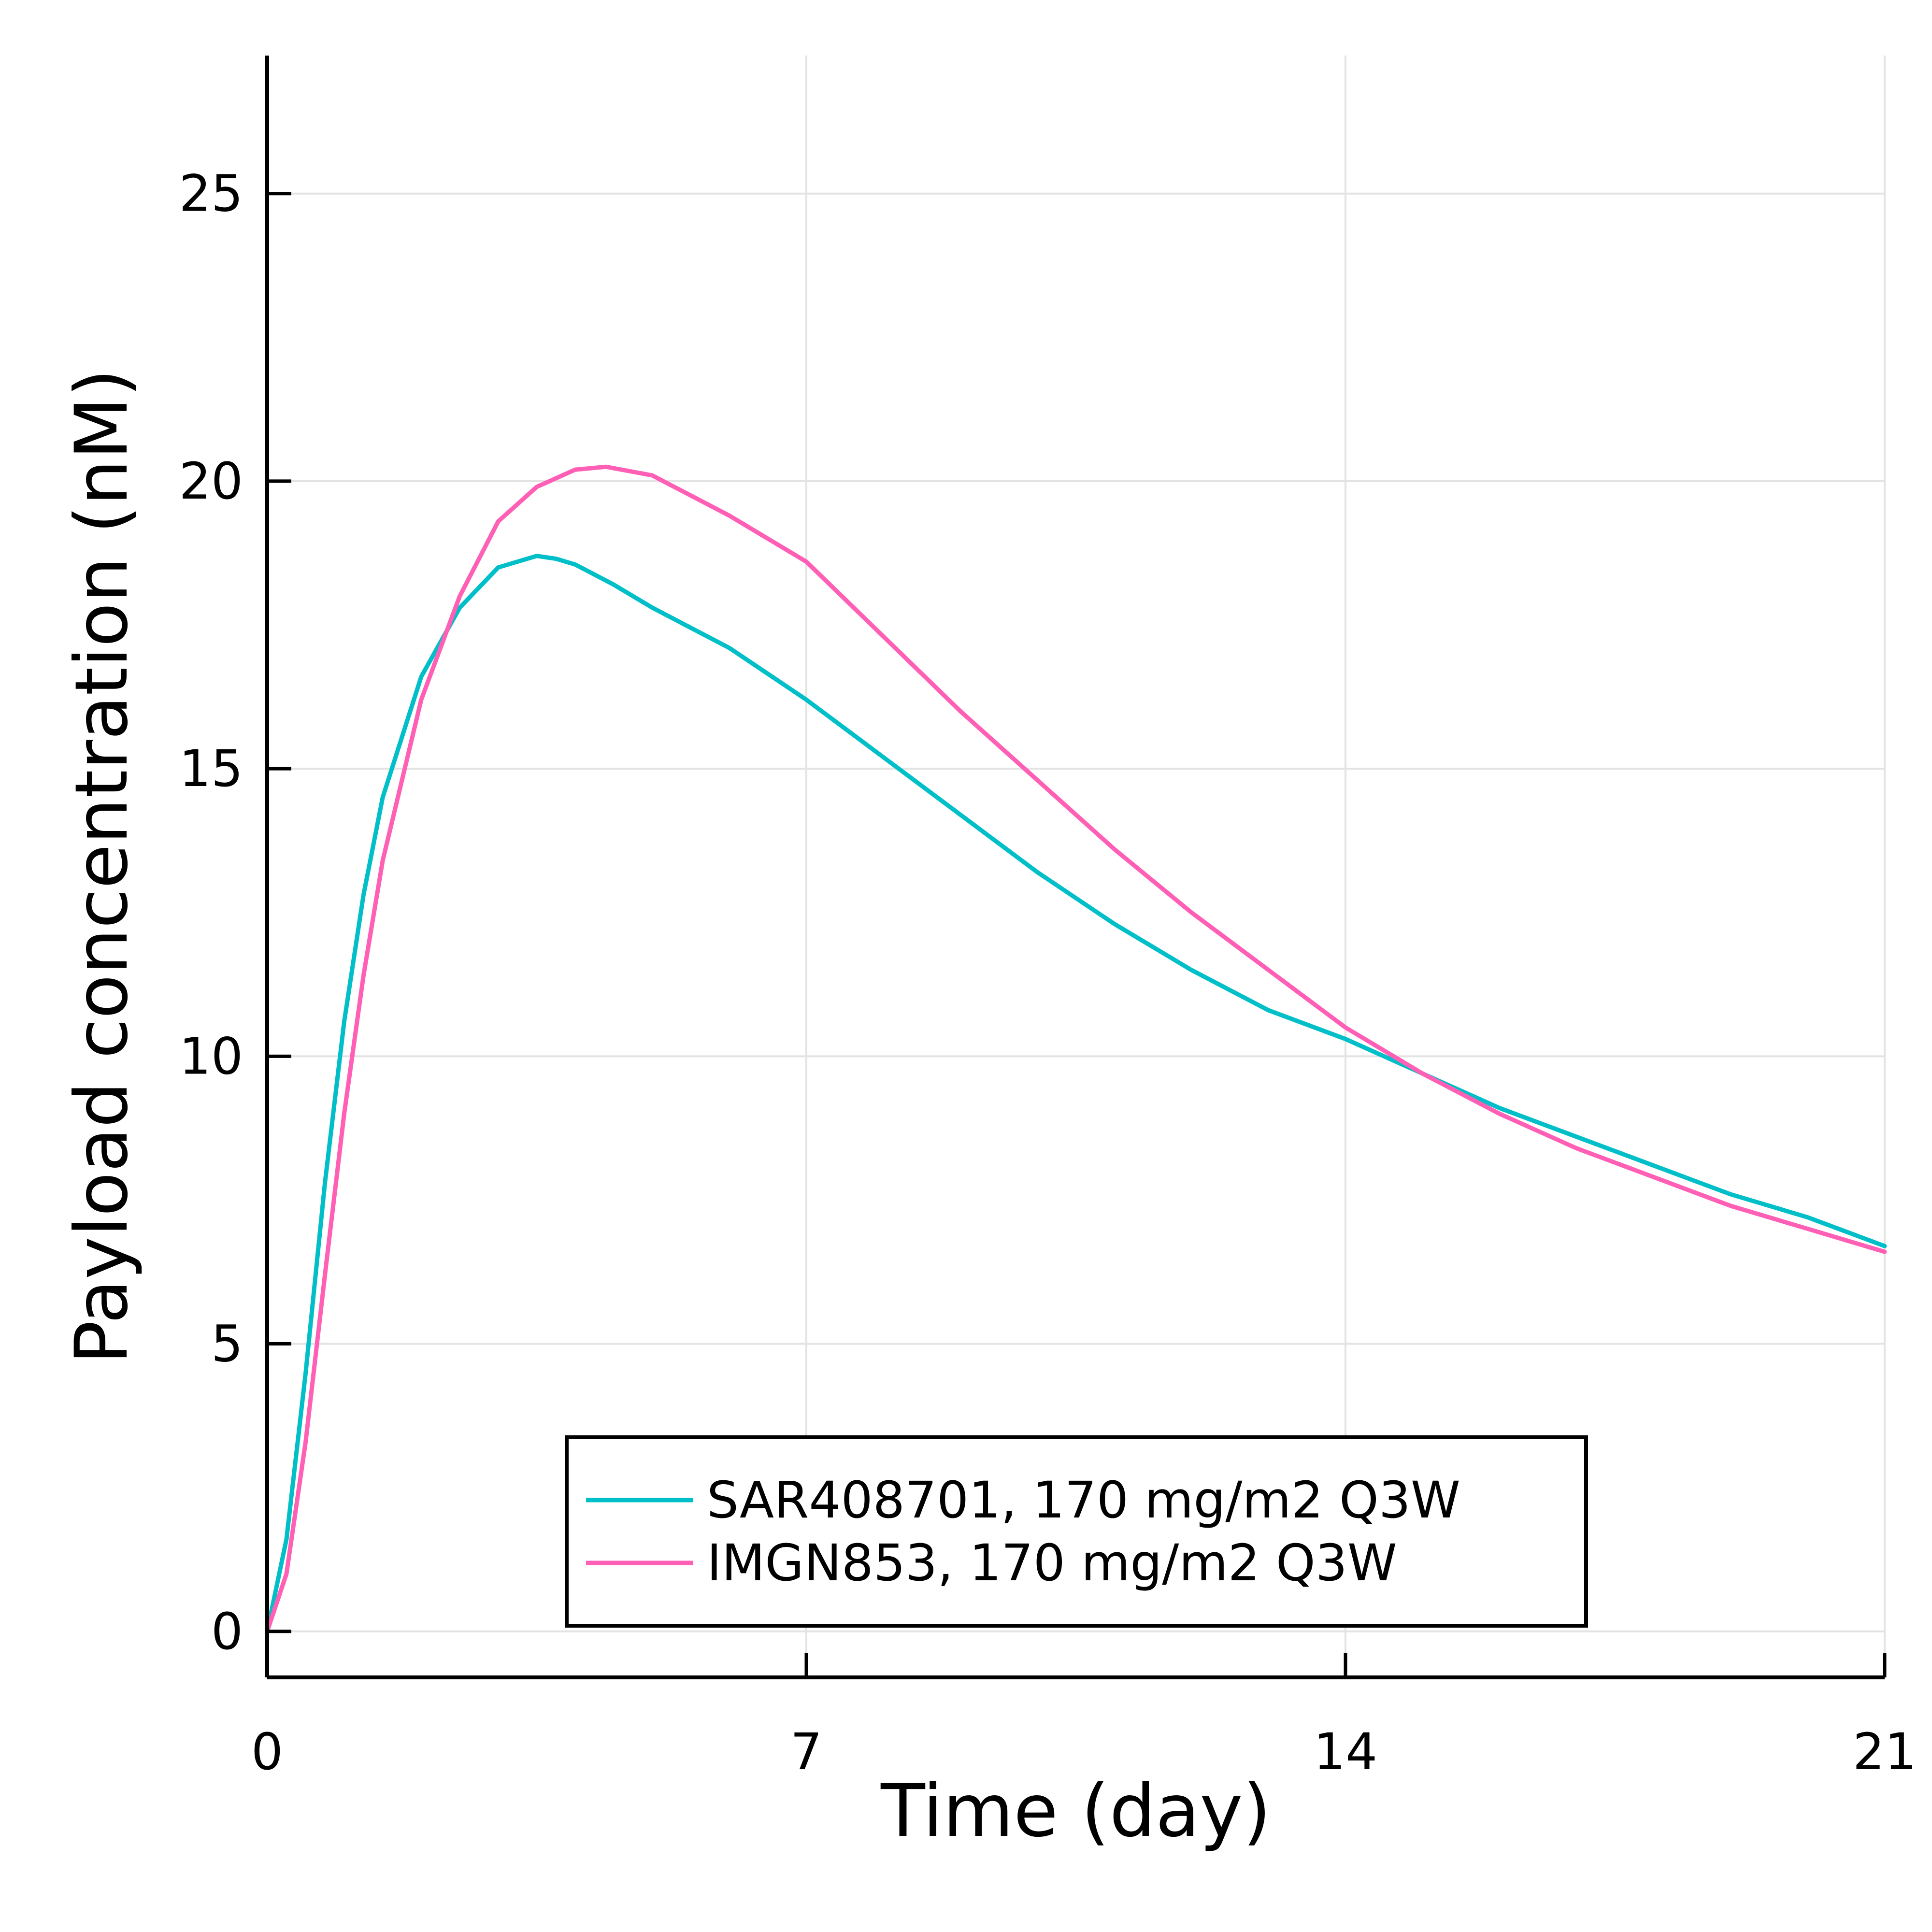 Image resolution: width=1932 pixels, height=1932 pixels. What do you see at coordinates (267, 1752) in the screenshot?
I see `x-tick-label: 0` at bounding box center [267, 1752].